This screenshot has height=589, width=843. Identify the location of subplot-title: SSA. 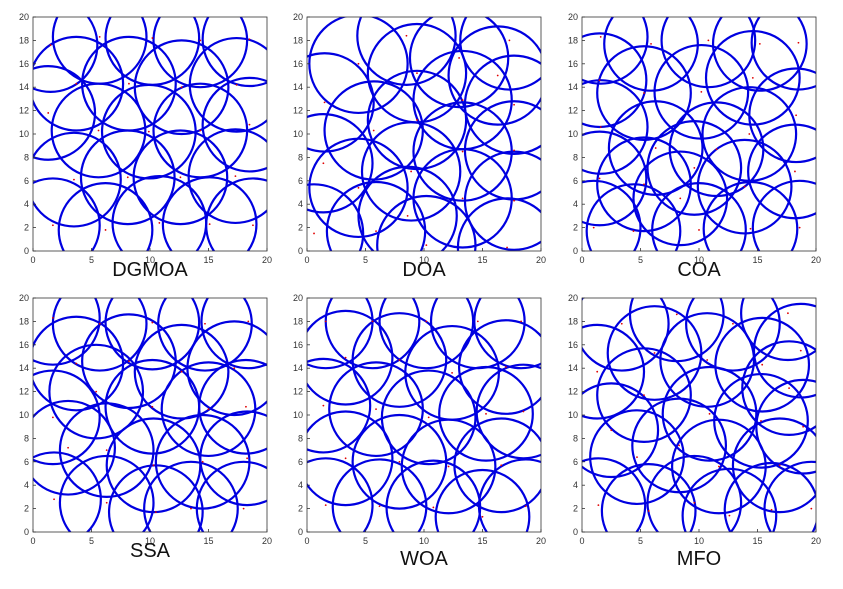
(150, 551).